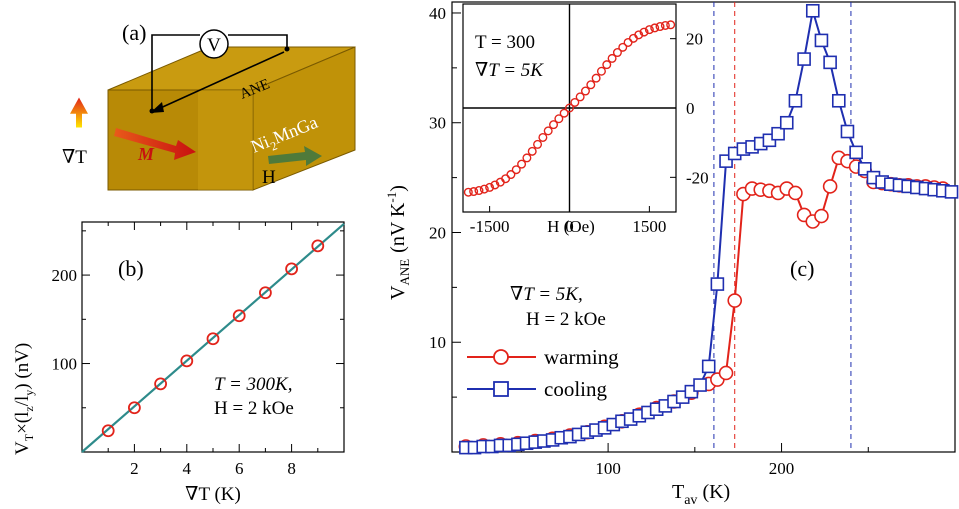 This screenshot has width=959, height=509. I want to click on panel-b-xtick-label: 8, so click(291, 468).